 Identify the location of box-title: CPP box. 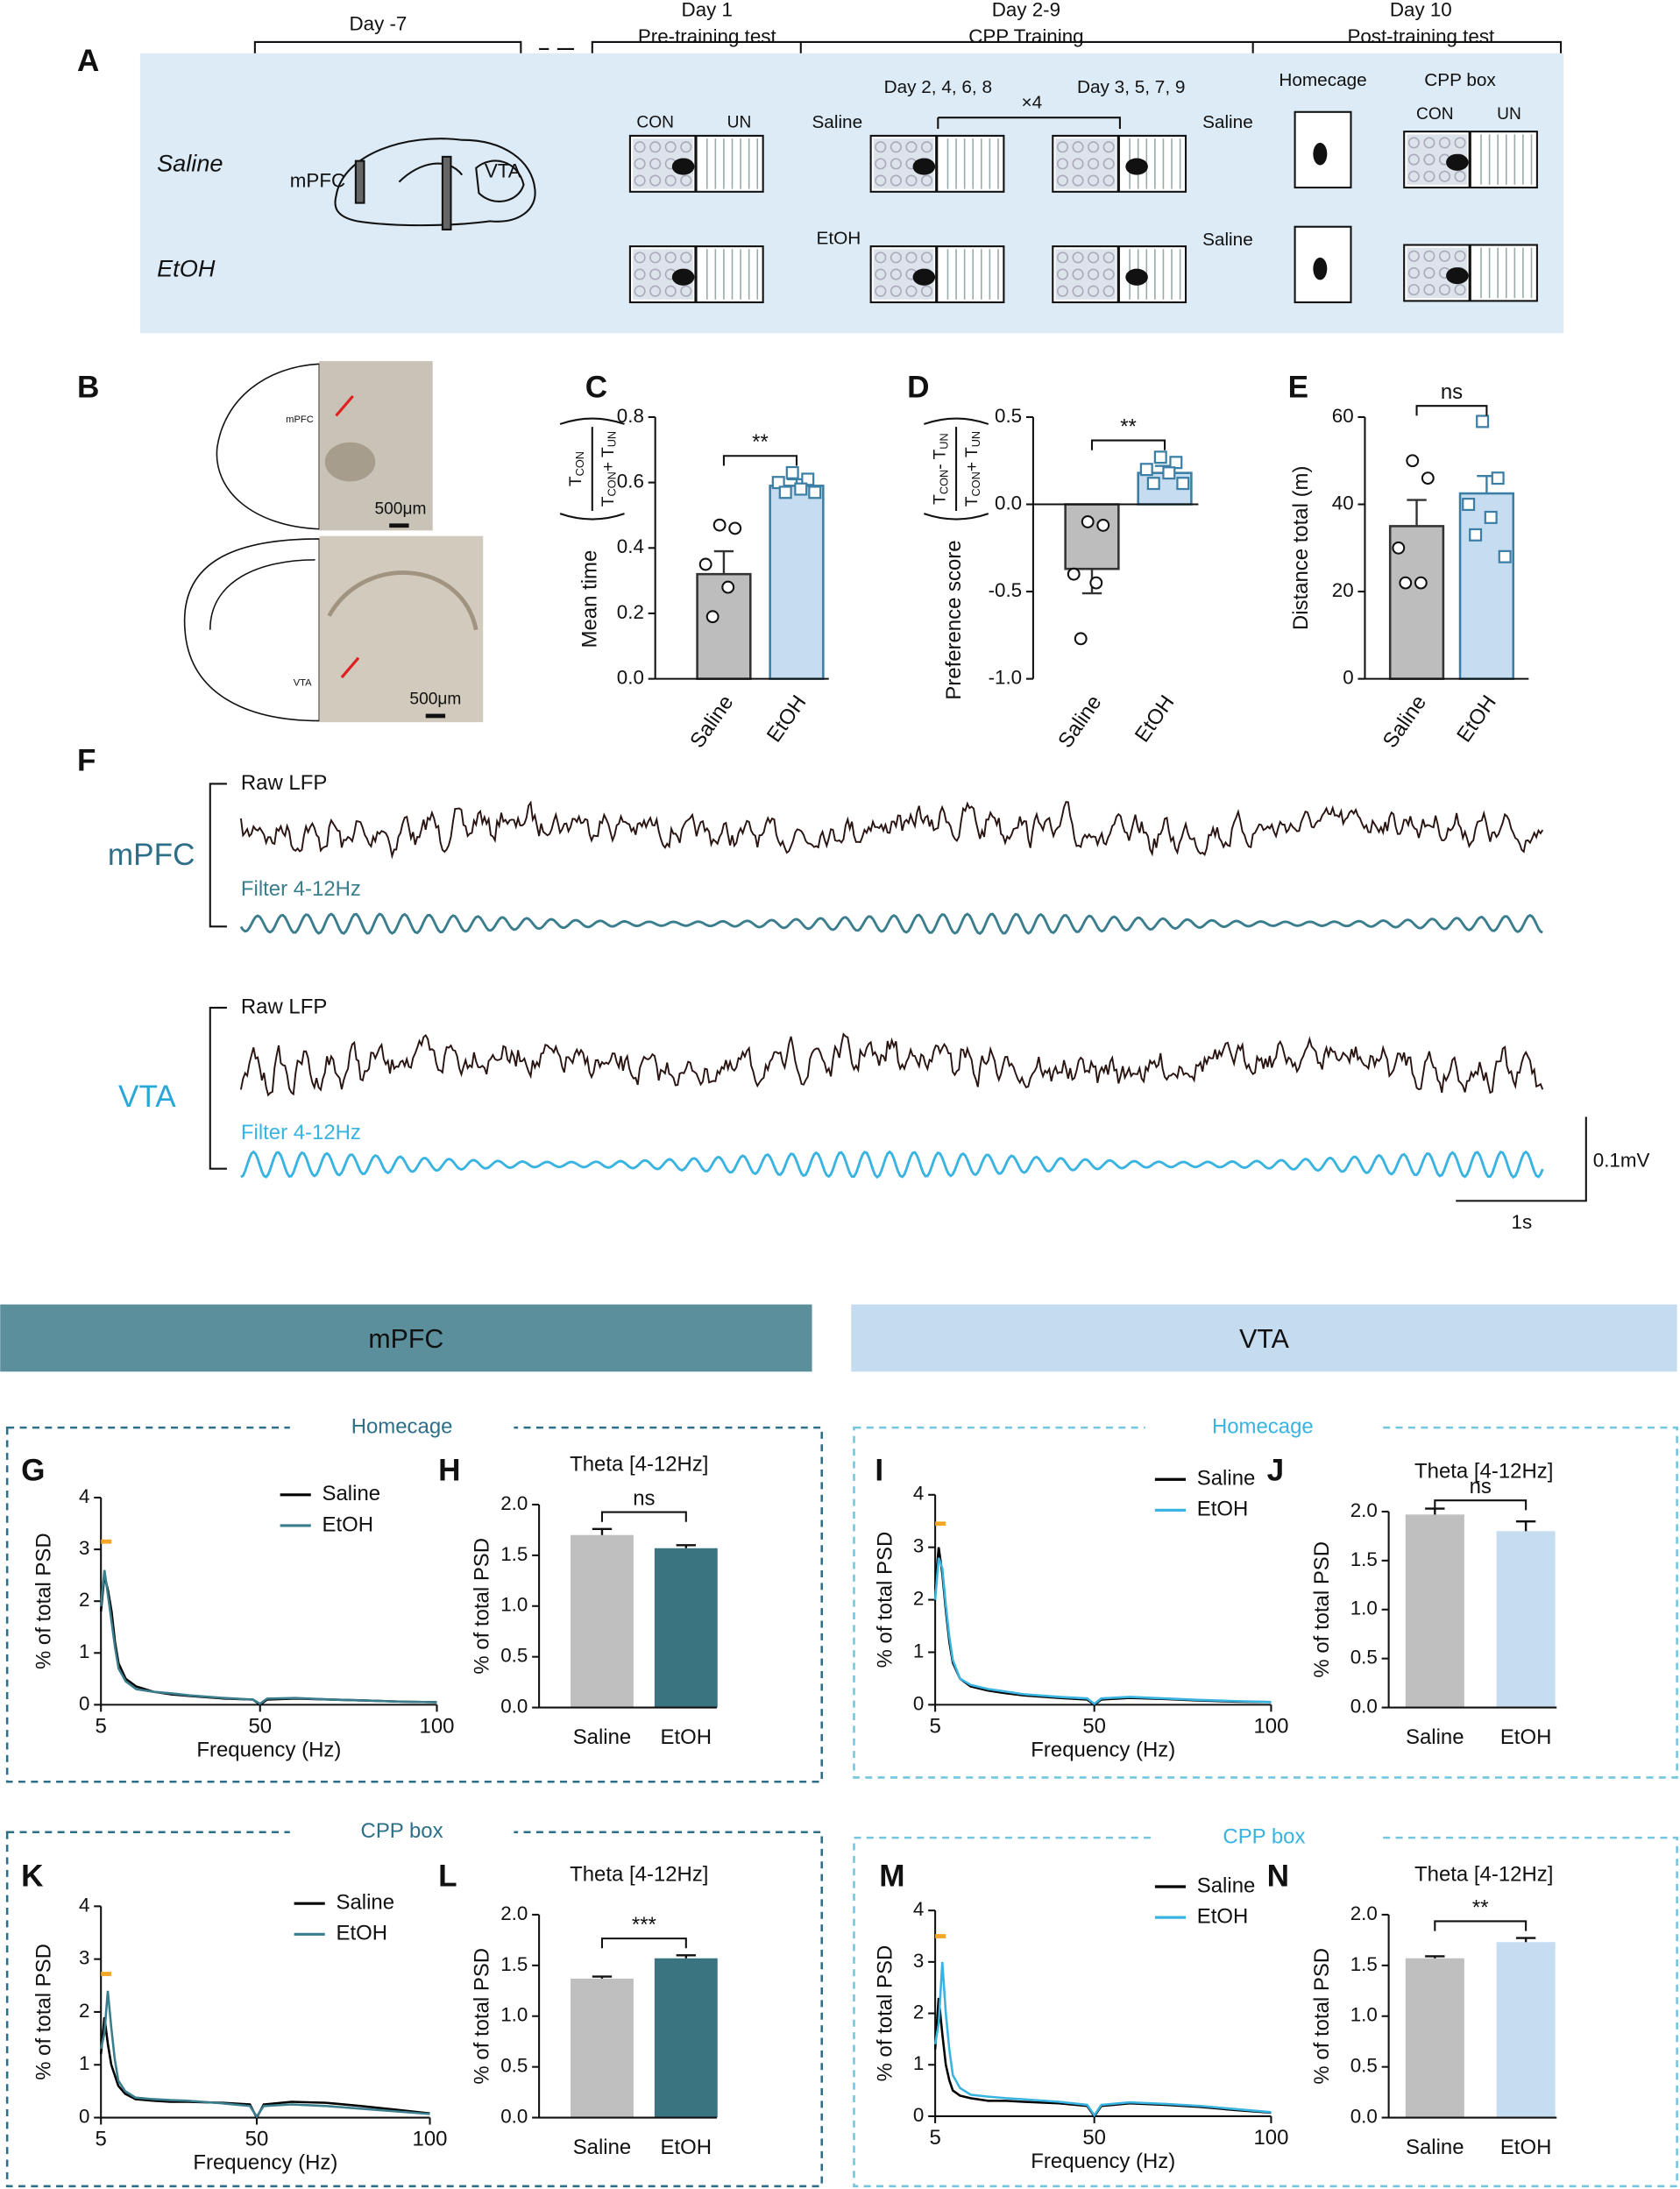
(402, 1831).